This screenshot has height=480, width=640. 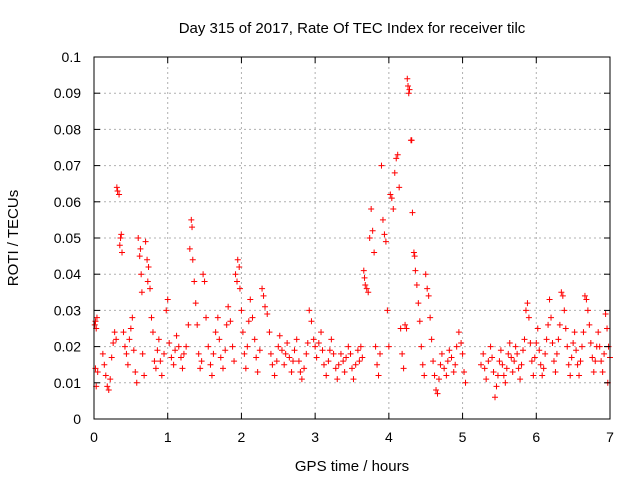 What do you see at coordinates (67, 274) in the screenshot?
I see `y-tick-label: 0.04` at bounding box center [67, 274].